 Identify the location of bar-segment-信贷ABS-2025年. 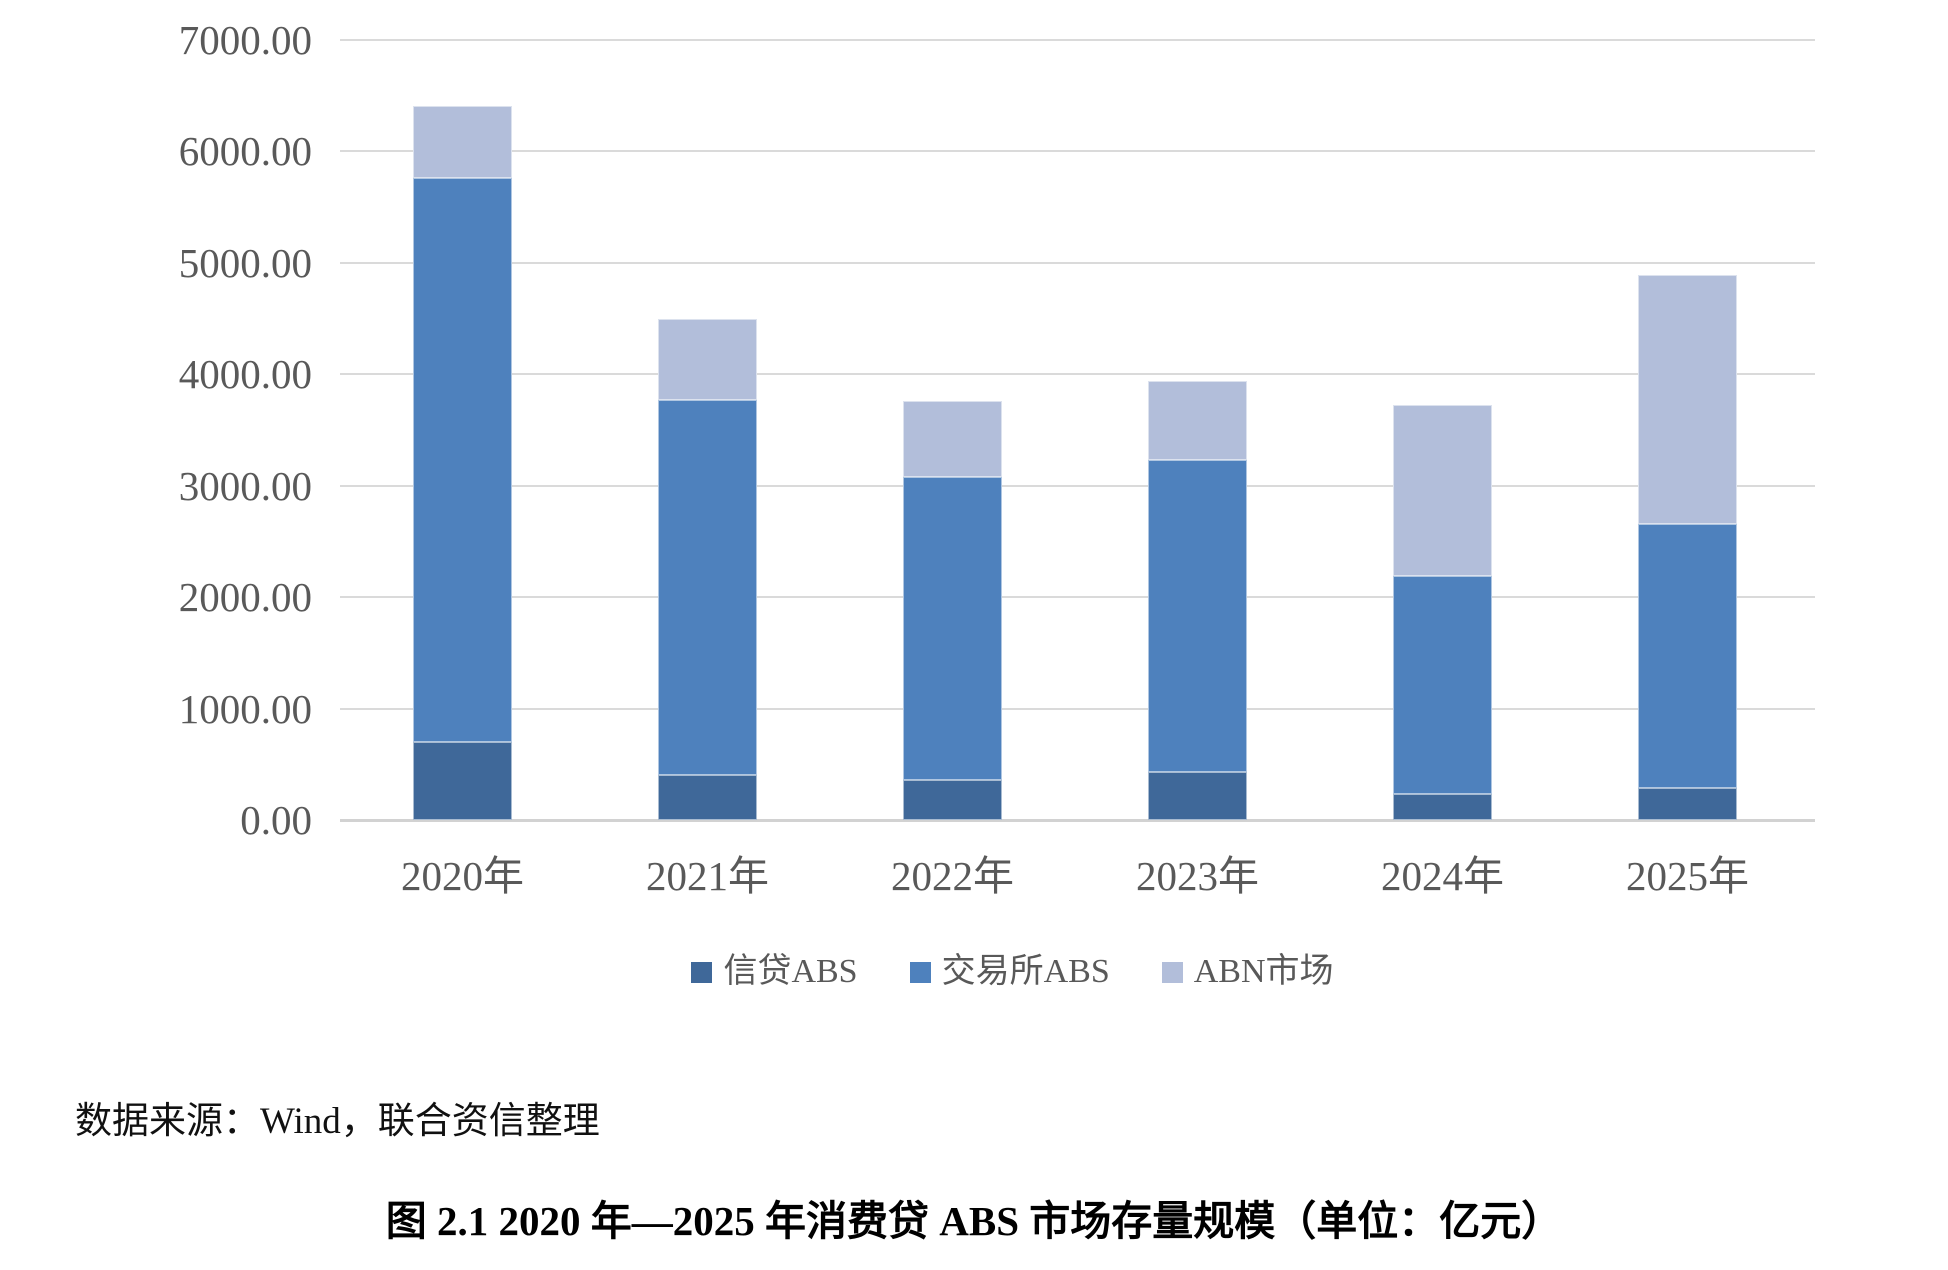
(1687, 803).